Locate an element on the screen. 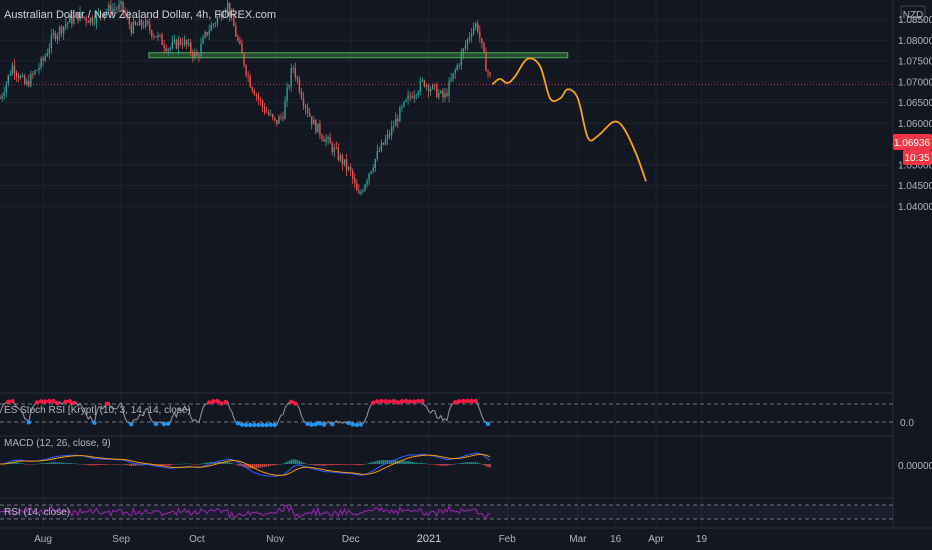 This screenshot has height=550, width=932. price-tick-label: 1.07000 is located at coordinates (915, 82).